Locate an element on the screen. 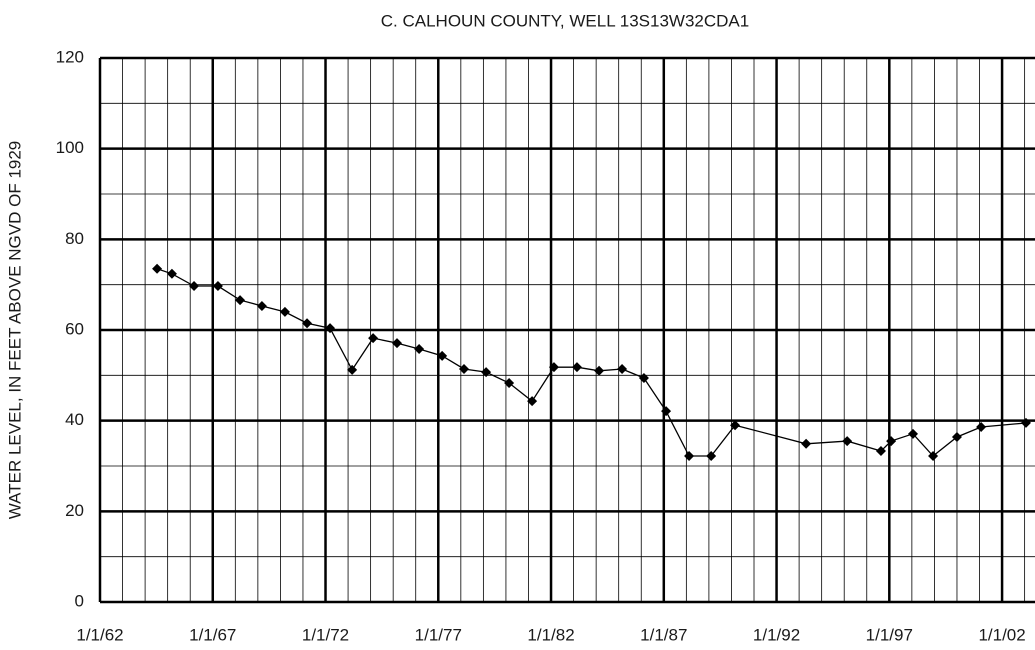 The image size is (1035, 650). x-tick-label: 1/1/72 is located at coordinates (325, 634).